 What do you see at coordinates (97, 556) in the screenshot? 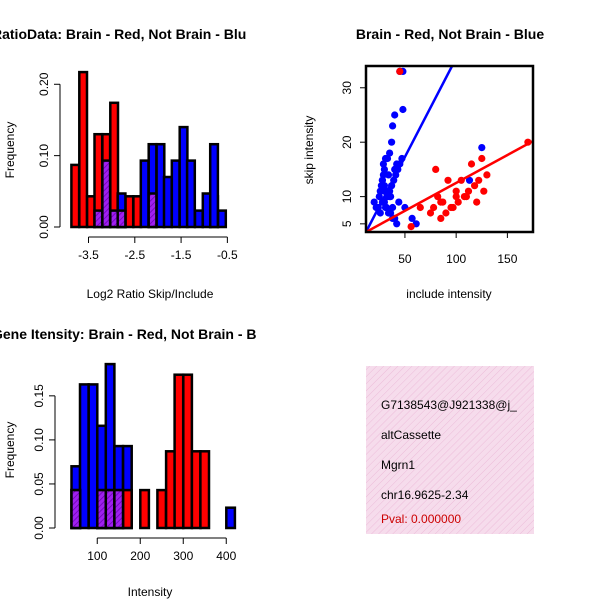
I see `gene-x-tick-label: 100` at bounding box center [97, 556].